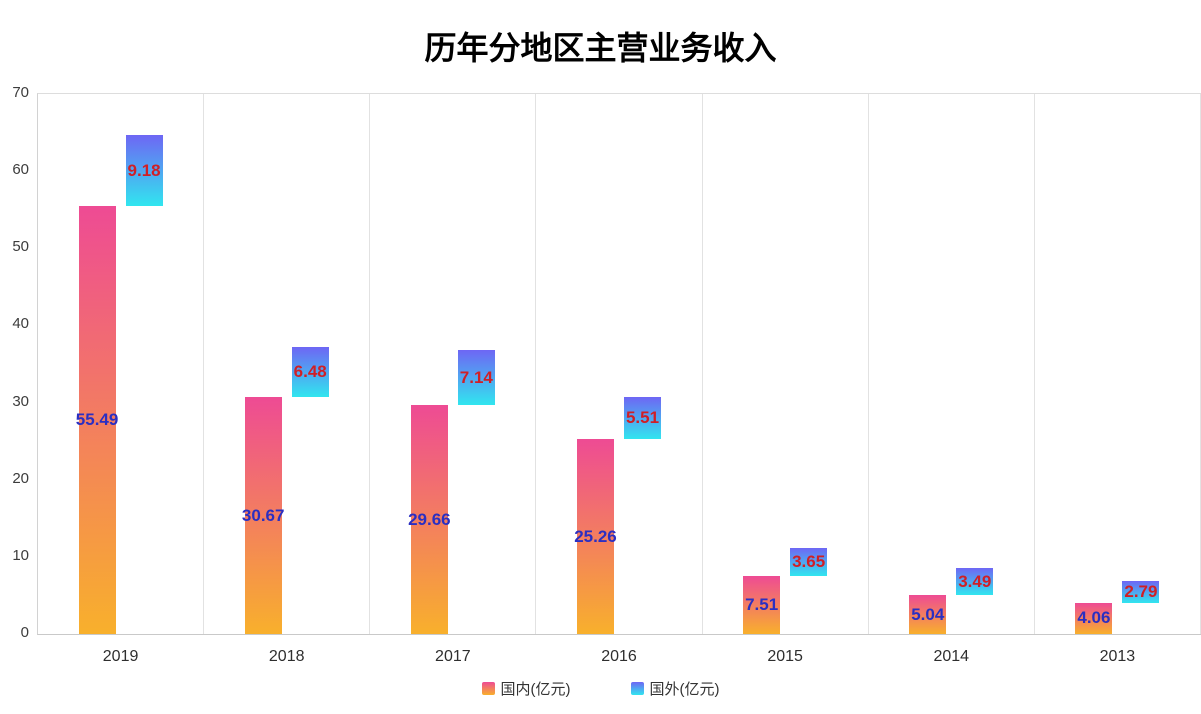 The width and height of the screenshot is (1201, 714). Describe the element at coordinates (453, 656) in the screenshot. I see `x-axis-label-2017: 2017` at that location.